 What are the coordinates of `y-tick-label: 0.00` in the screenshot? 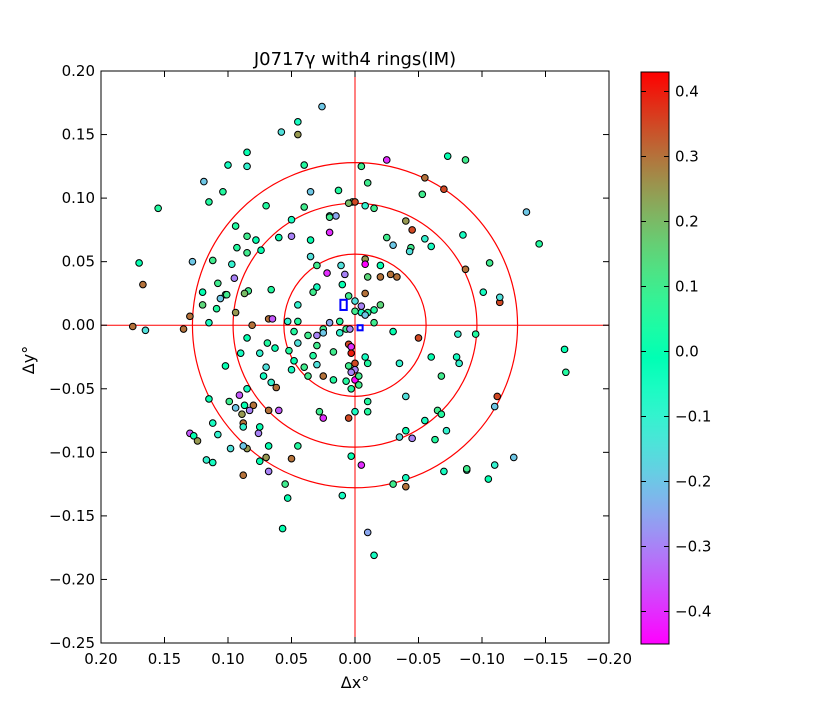 It's located at (78, 325).